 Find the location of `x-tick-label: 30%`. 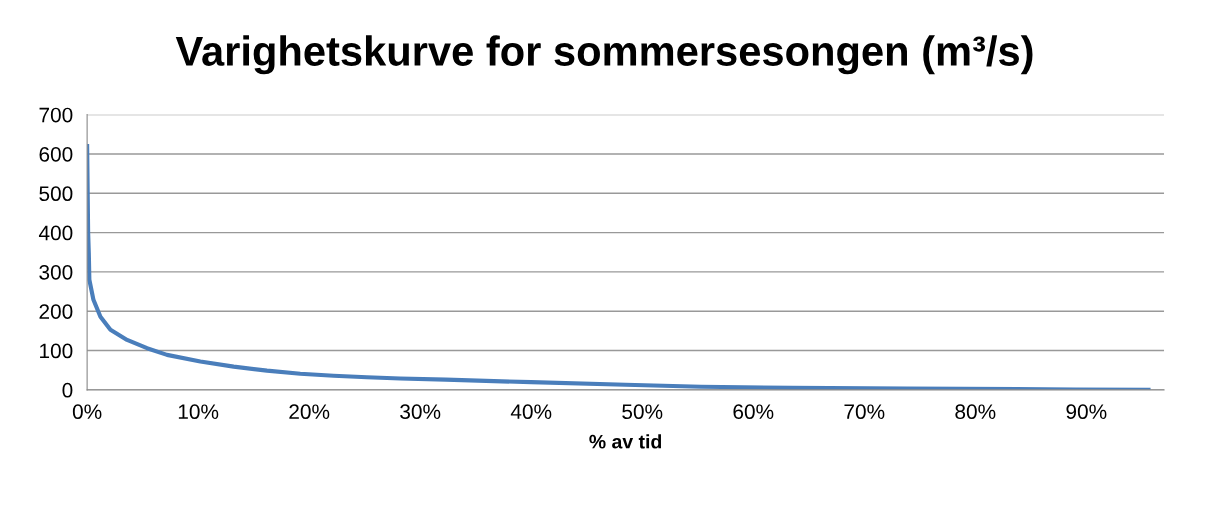

x-tick-label: 30% is located at coordinates (420, 412).